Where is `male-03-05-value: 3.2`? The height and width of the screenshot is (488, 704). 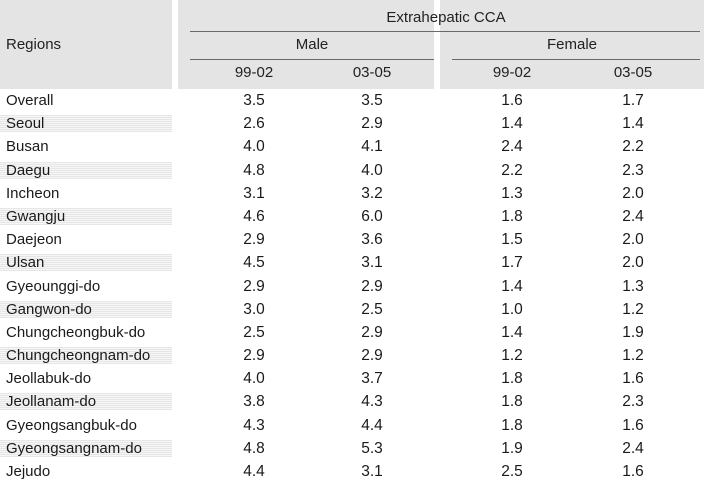 male-03-05-value: 3.2 is located at coordinates (372, 193).